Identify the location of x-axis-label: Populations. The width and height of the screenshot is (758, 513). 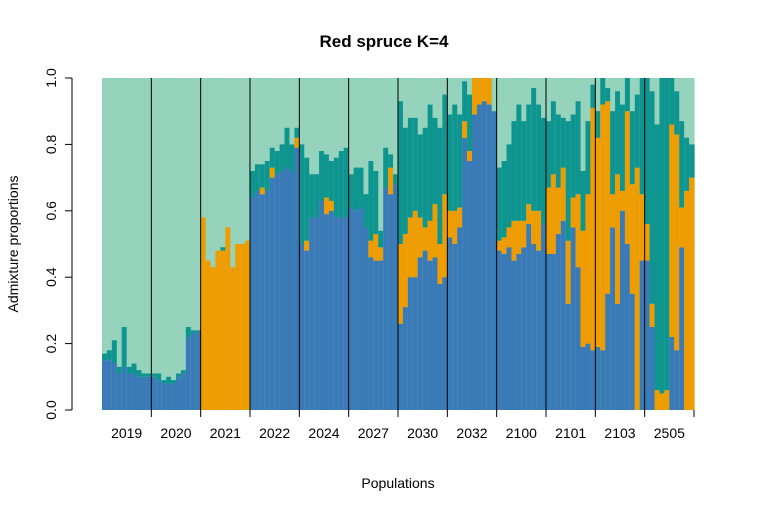
(397, 483).